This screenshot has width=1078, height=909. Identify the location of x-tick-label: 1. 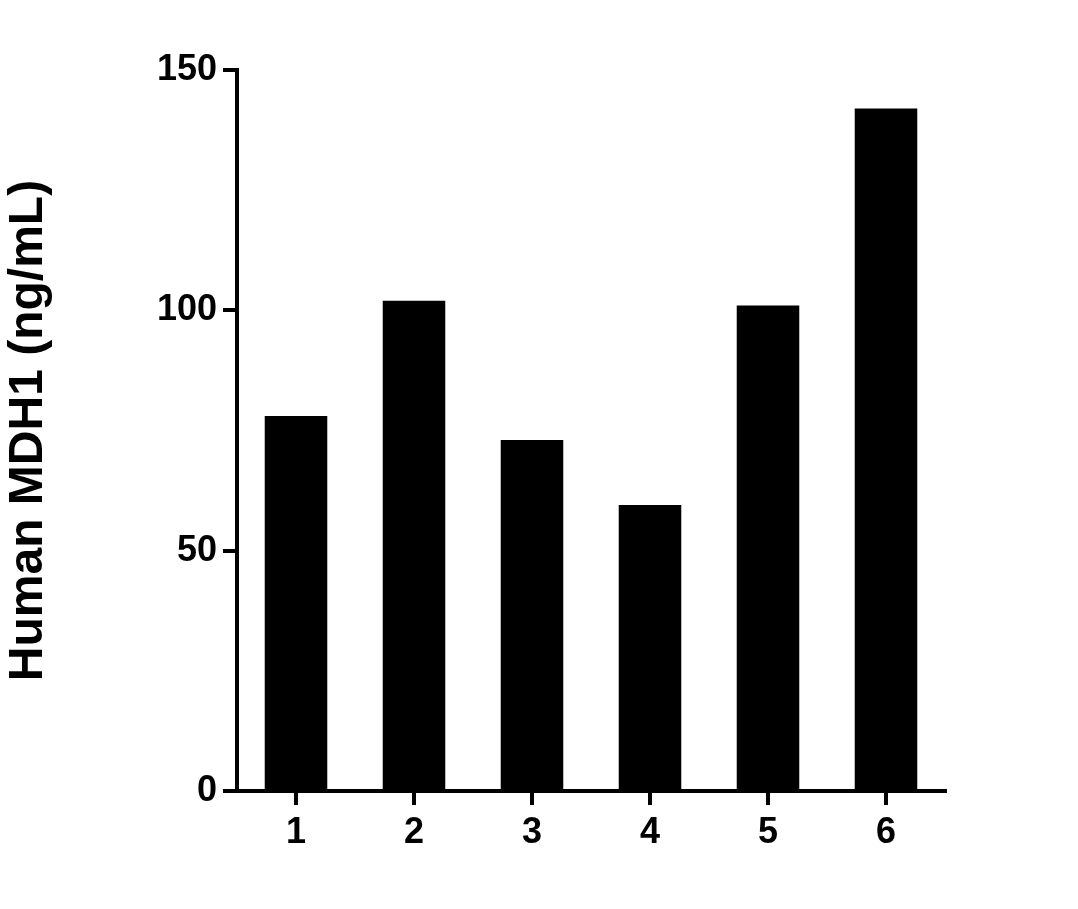
(296, 830).